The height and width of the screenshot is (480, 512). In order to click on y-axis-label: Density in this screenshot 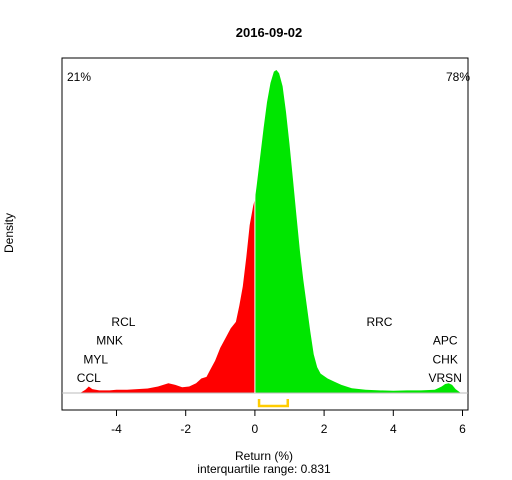, I will do `click(9, 233)`.